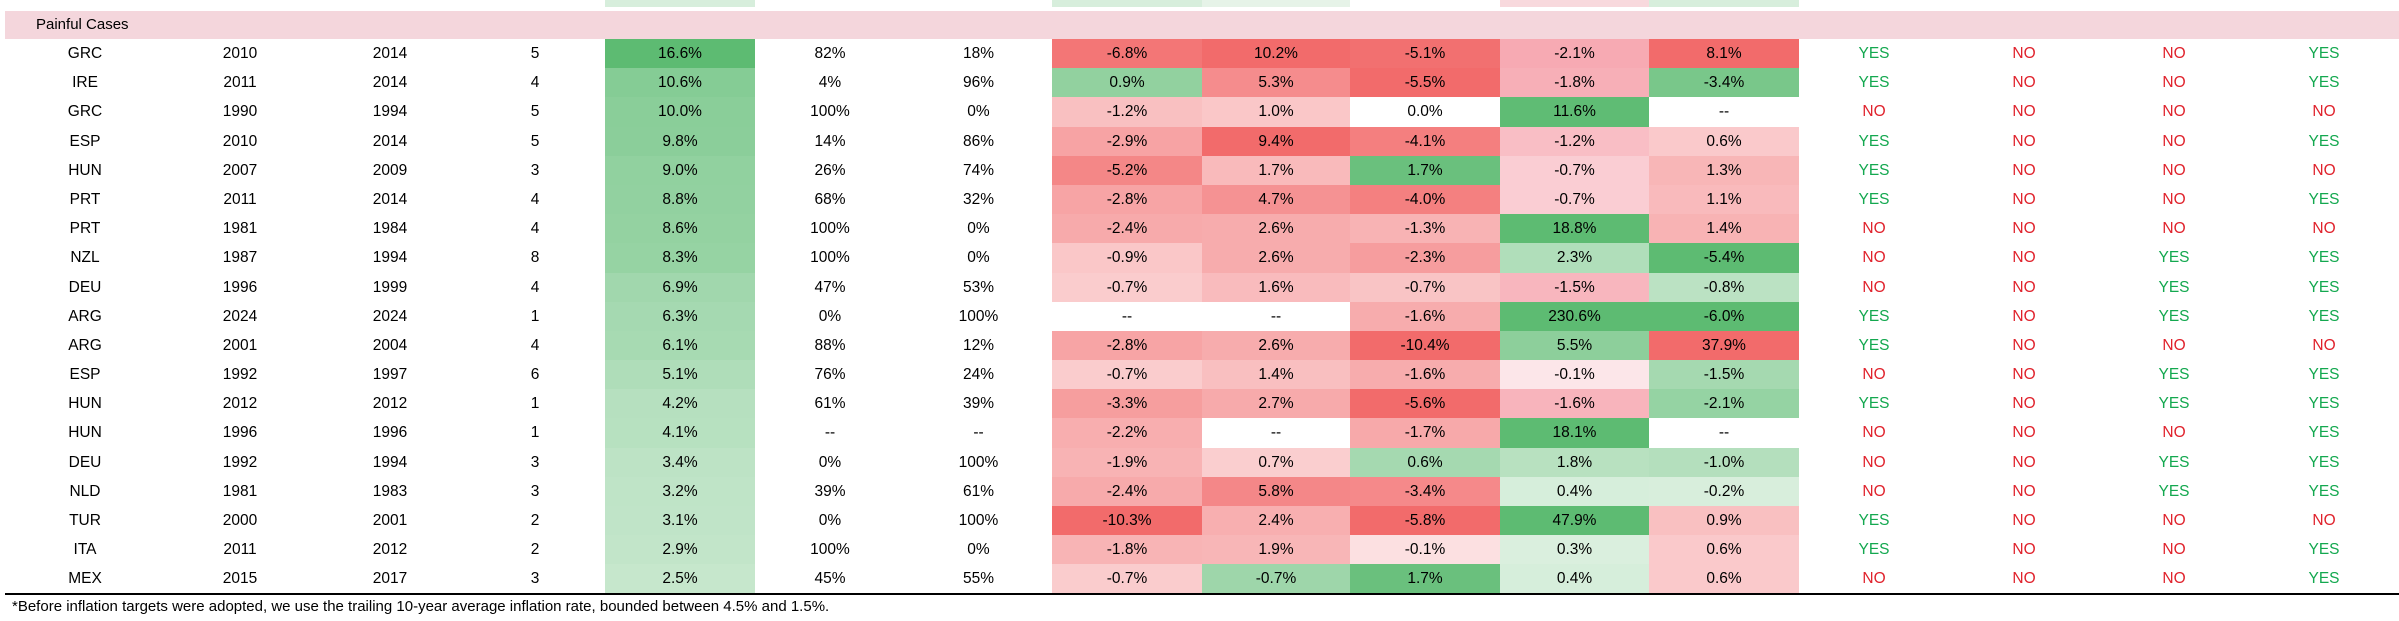 The width and height of the screenshot is (2399, 621). What do you see at coordinates (1127, 404) in the screenshot?
I see `metric-1-cell: -3.3%` at bounding box center [1127, 404].